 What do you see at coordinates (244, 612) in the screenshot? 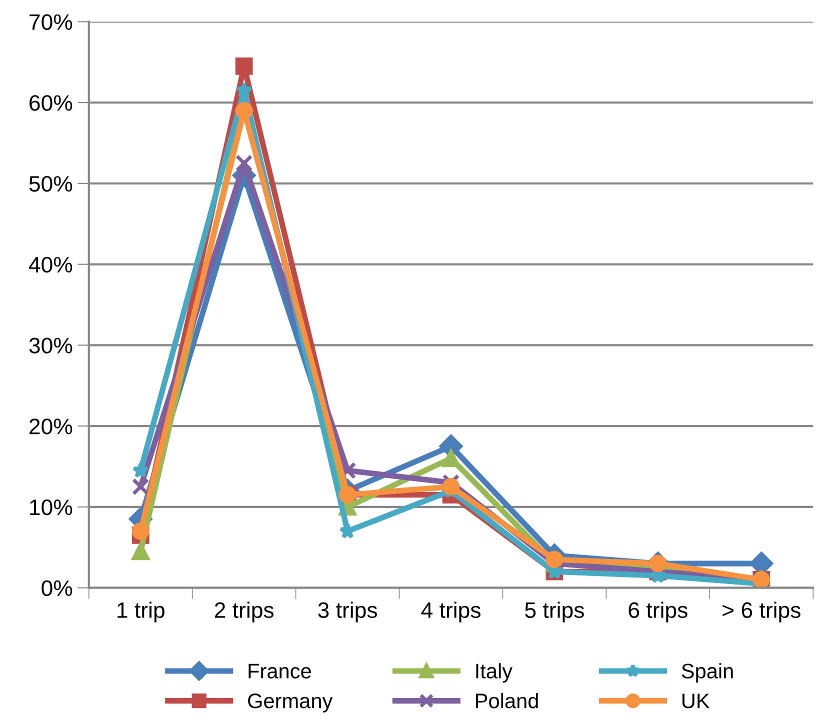
I see `x-tick-label: 2 trips` at bounding box center [244, 612].